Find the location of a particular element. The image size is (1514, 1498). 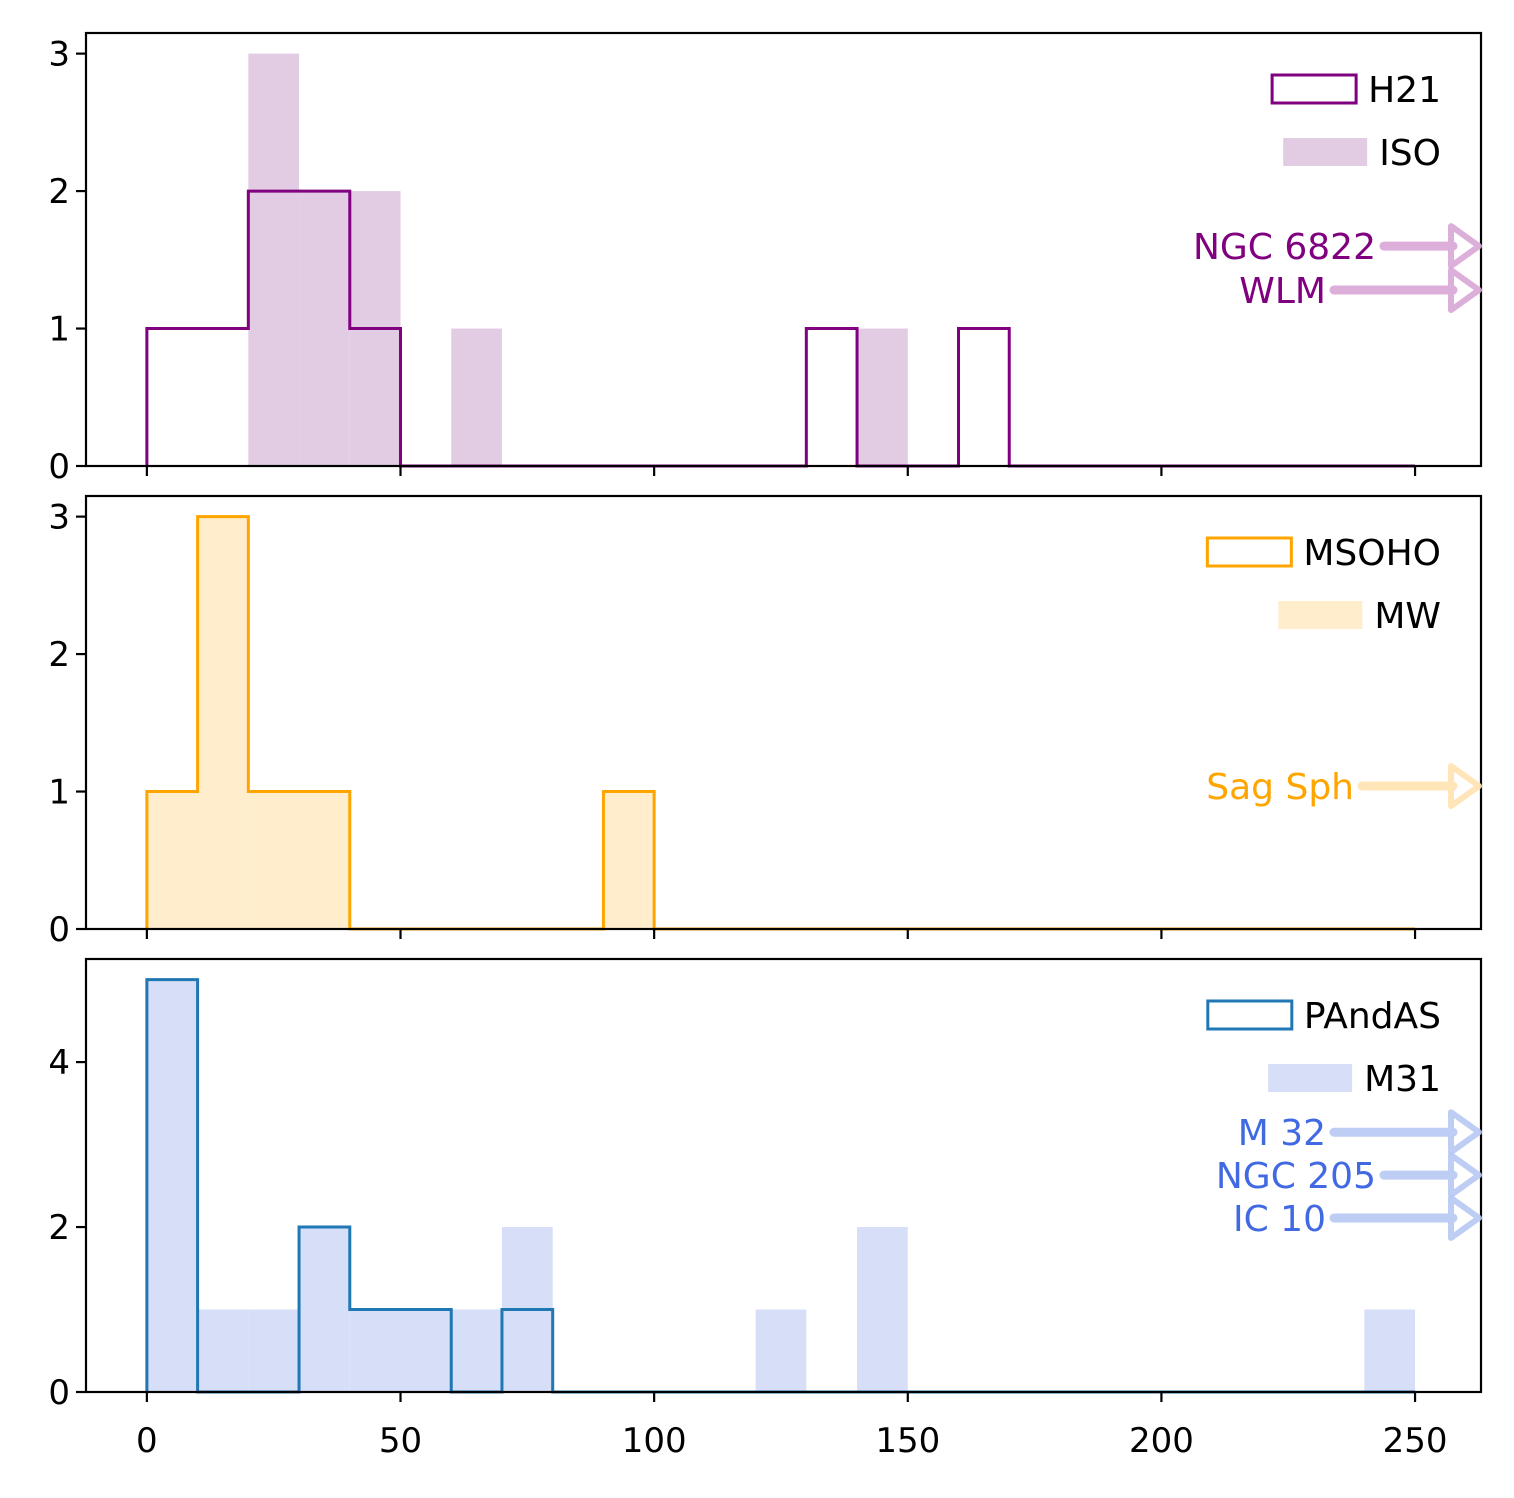

legend-swatch-mw is located at coordinates (1320, 615).